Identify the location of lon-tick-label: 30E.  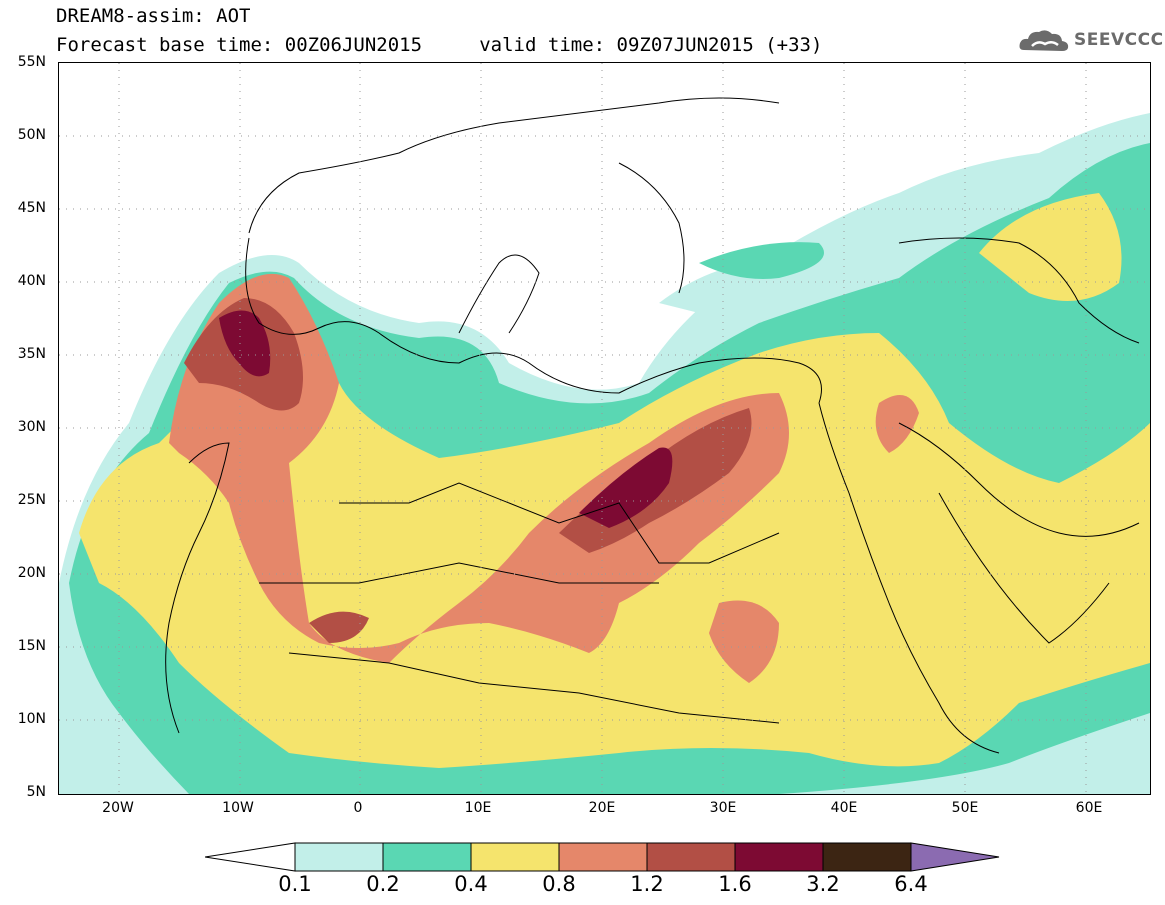
(723, 808).